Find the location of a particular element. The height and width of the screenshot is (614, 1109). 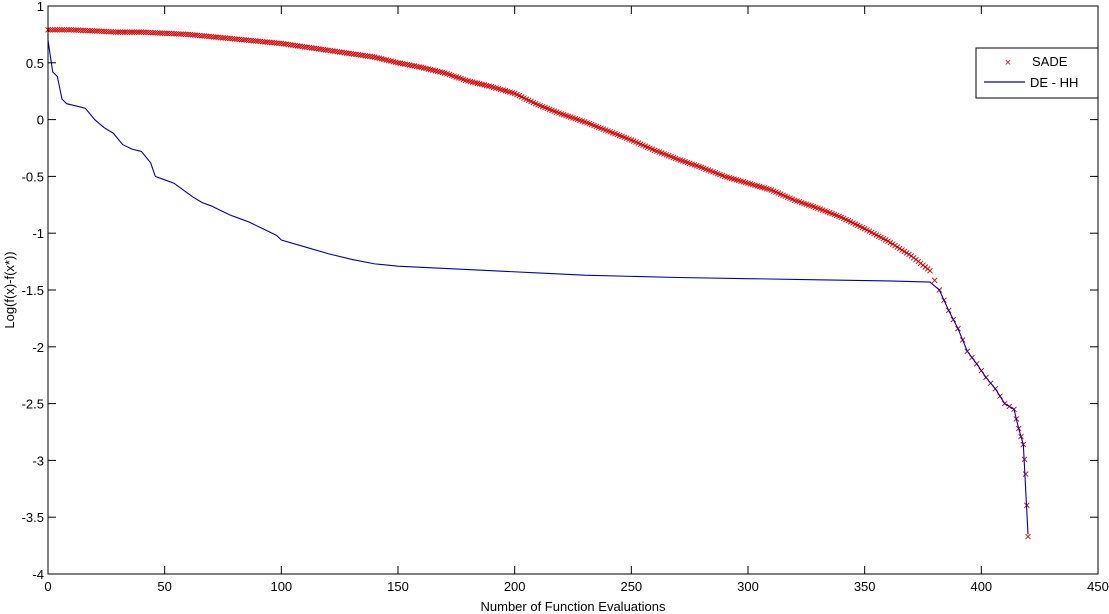

x-tick-label: 400 is located at coordinates (981, 586).